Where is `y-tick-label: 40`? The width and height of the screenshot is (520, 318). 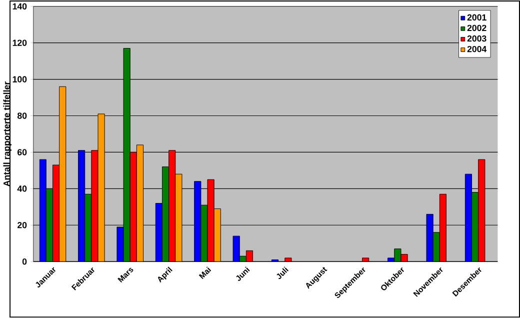 y-tick-label: 40 is located at coordinates (22, 189).